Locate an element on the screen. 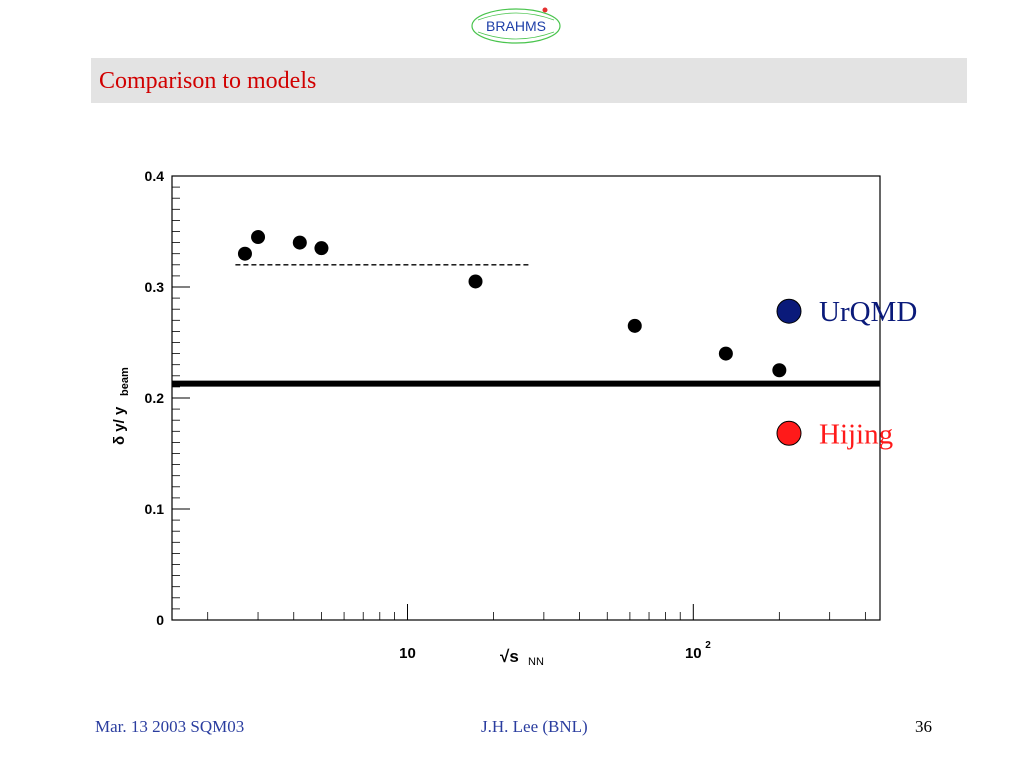  x-tick-label-exponent: 2 is located at coordinates (708, 645).